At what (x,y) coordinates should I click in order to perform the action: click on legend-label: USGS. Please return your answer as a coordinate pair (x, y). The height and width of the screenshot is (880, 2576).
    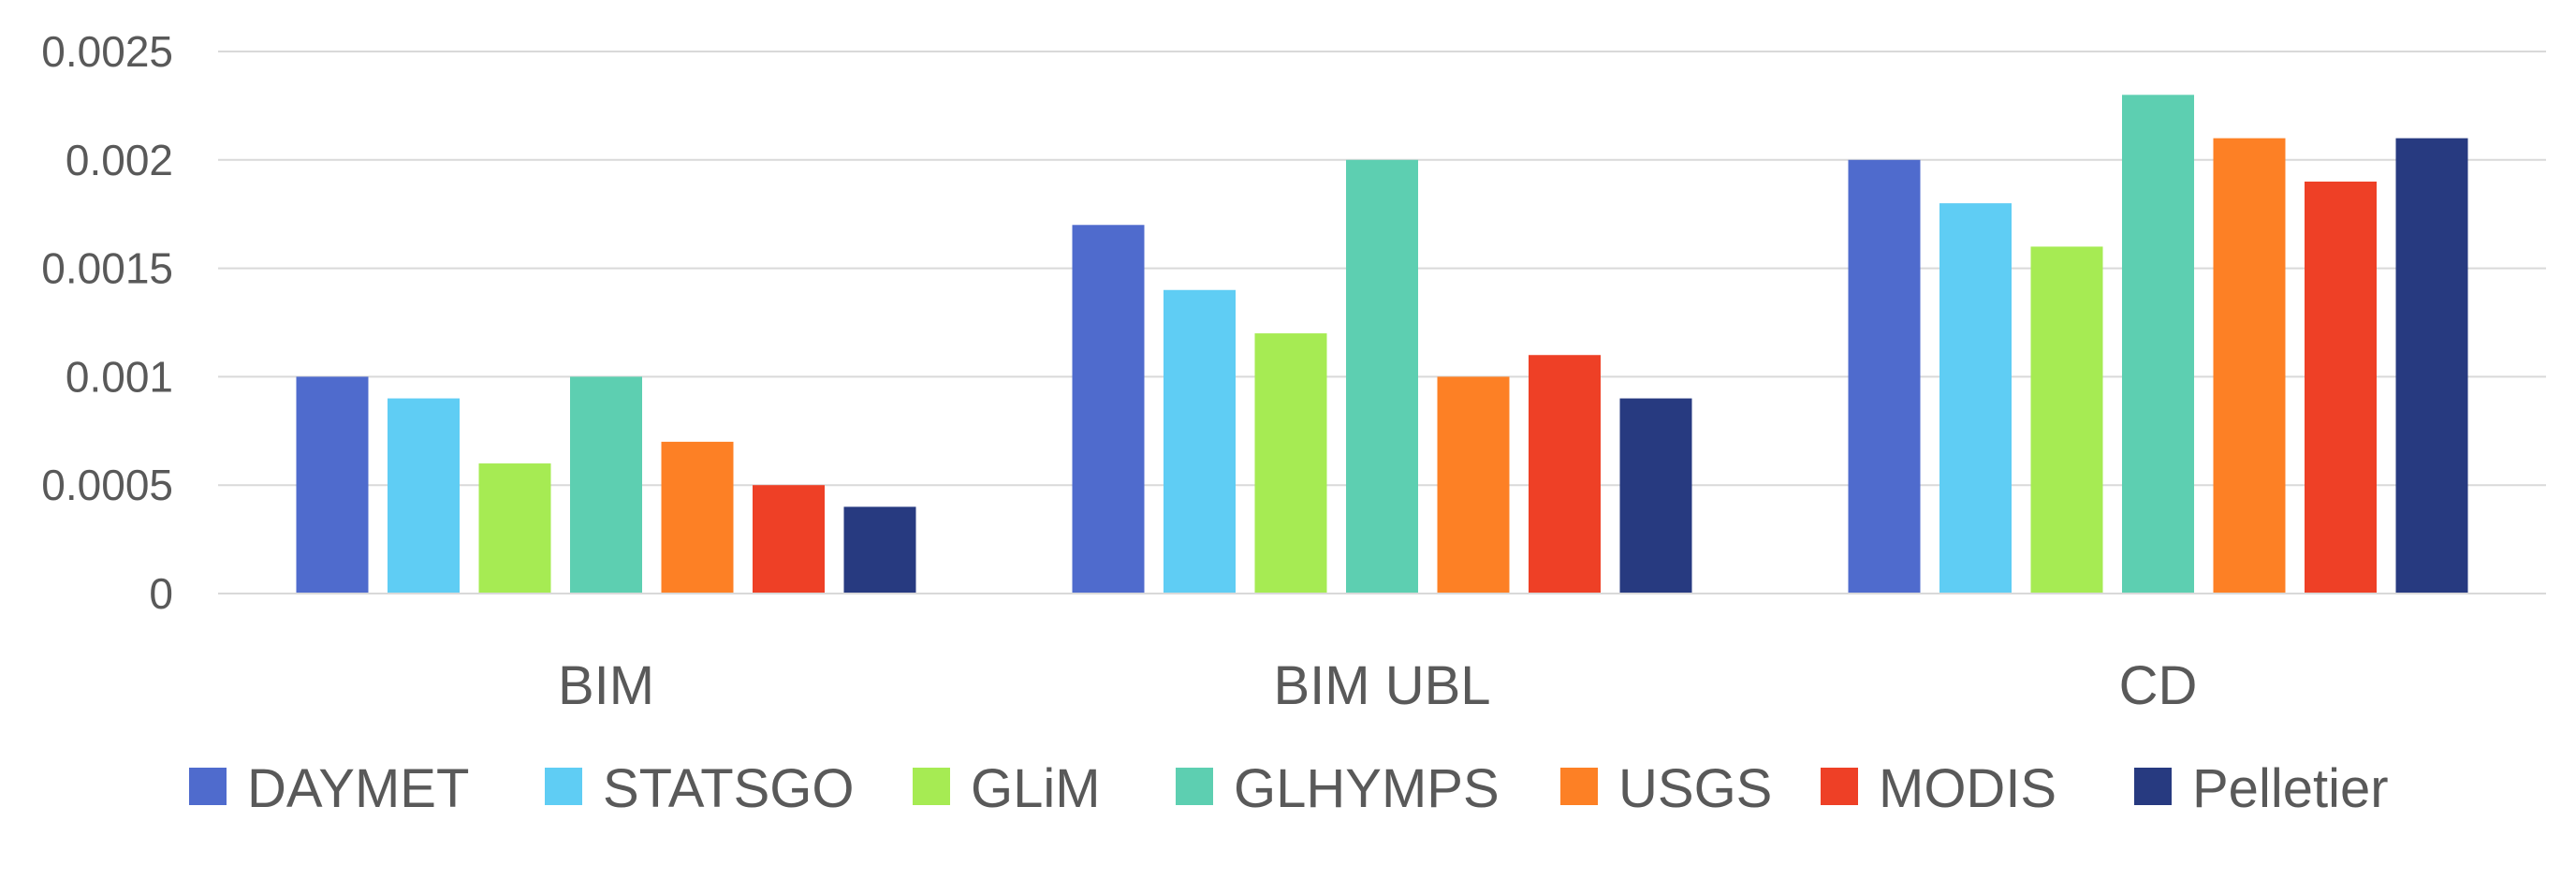
    Looking at the image, I should click on (1695, 788).